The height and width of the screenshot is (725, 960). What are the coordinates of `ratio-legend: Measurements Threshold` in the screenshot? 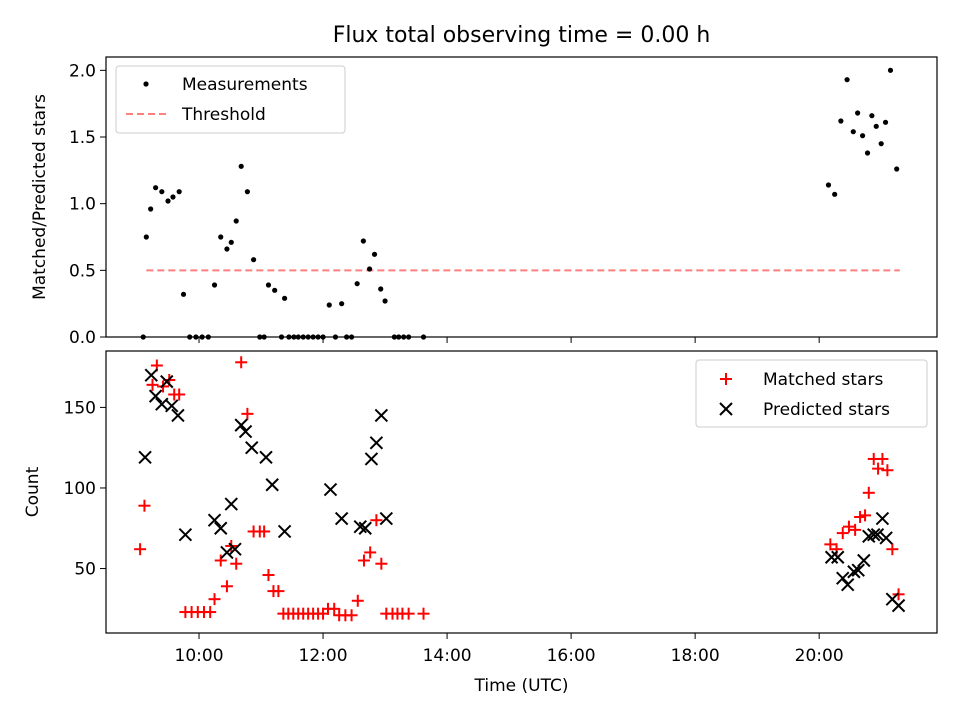 It's located at (230, 99).